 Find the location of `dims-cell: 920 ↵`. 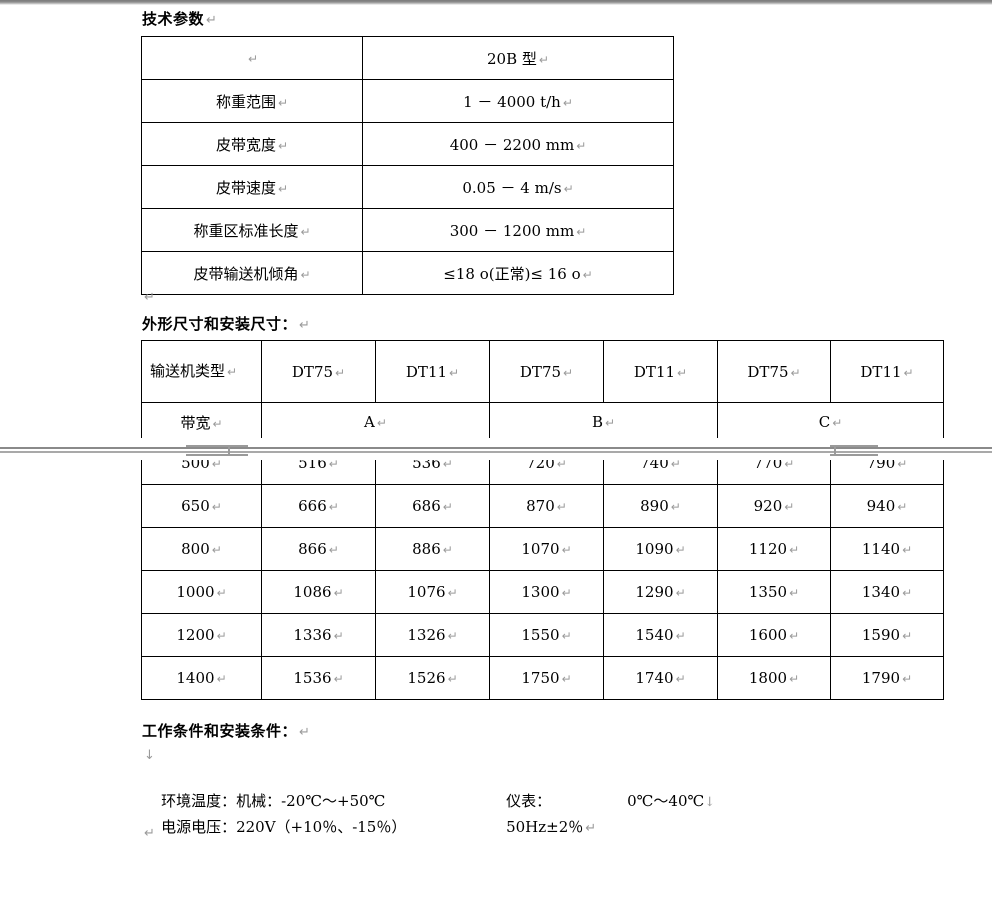

dims-cell: 920 ↵ is located at coordinates (774, 506).